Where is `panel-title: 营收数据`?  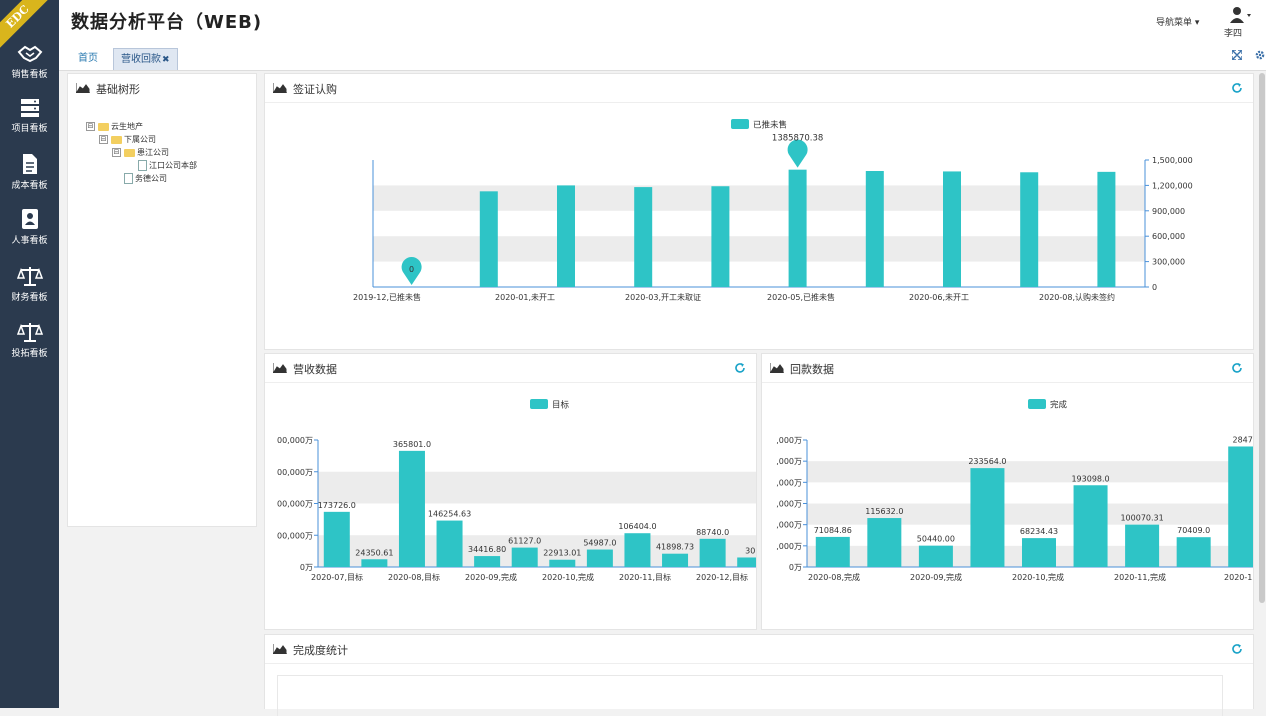 panel-title: 营收数据 is located at coordinates (315, 369).